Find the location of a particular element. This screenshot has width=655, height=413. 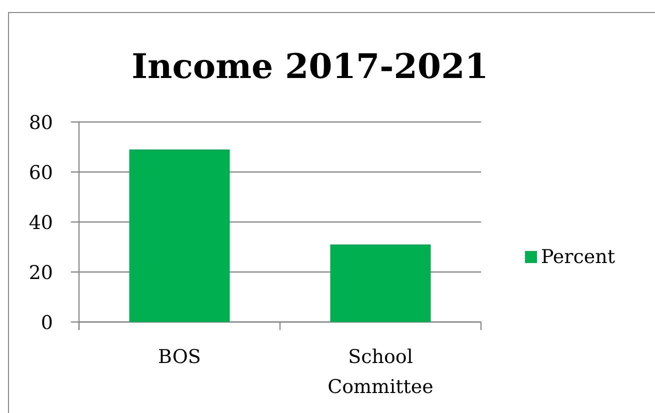

y-tick-label: 0 is located at coordinates (46, 323).